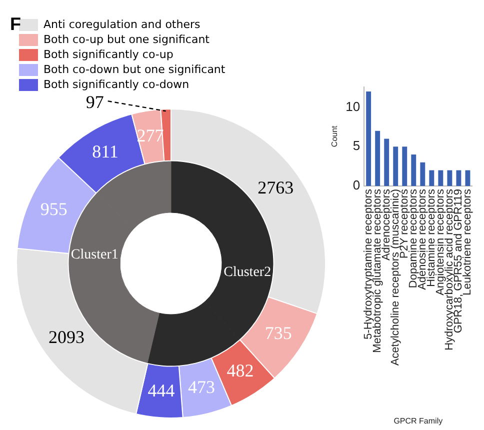  What do you see at coordinates (356, 146) in the screenshot?
I see `y-tick-label: 5` at bounding box center [356, 146].